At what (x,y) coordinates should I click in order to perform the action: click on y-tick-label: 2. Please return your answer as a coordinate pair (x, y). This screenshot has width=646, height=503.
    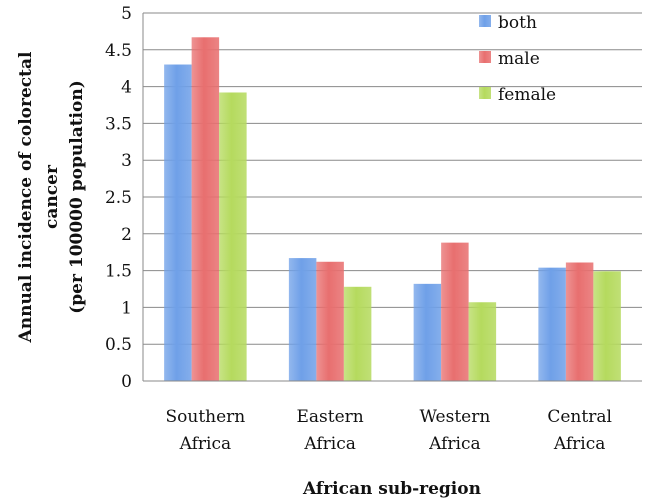
    Looking at the image, I should click on (126, 235).